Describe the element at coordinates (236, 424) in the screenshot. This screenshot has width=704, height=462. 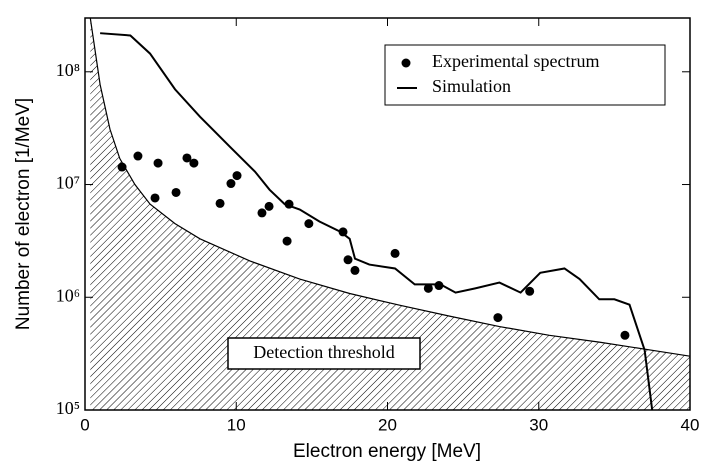
I see `x-tick-label: 10` at that location.